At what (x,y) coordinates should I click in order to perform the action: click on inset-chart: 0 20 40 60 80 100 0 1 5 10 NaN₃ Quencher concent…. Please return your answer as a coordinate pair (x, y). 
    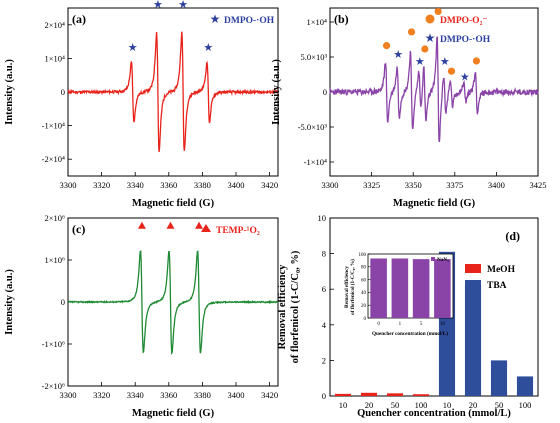
    Looking at the image, I should click on (399, 295).